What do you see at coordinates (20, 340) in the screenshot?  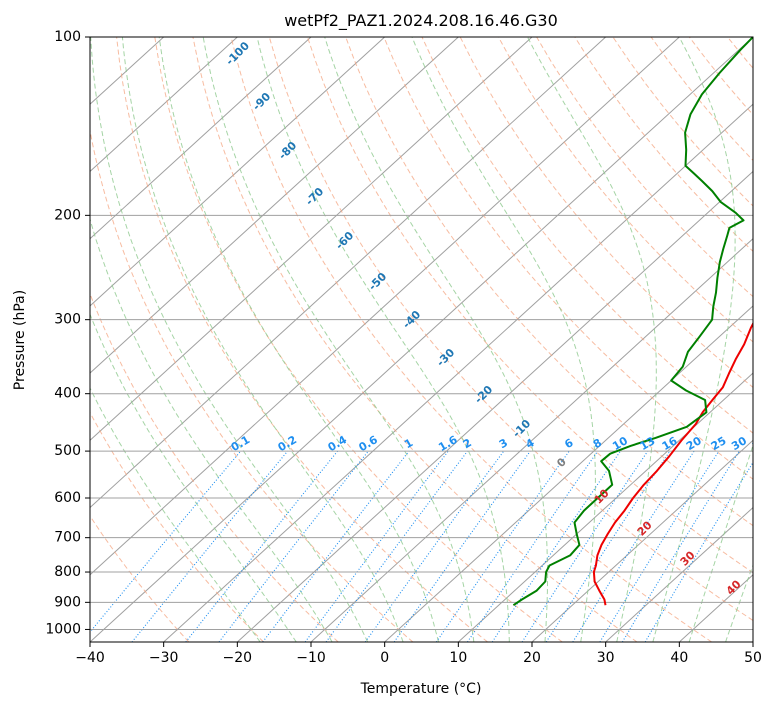 I see `y-axis-label: Pressure (hPa)` at bounding box center [20, 340].